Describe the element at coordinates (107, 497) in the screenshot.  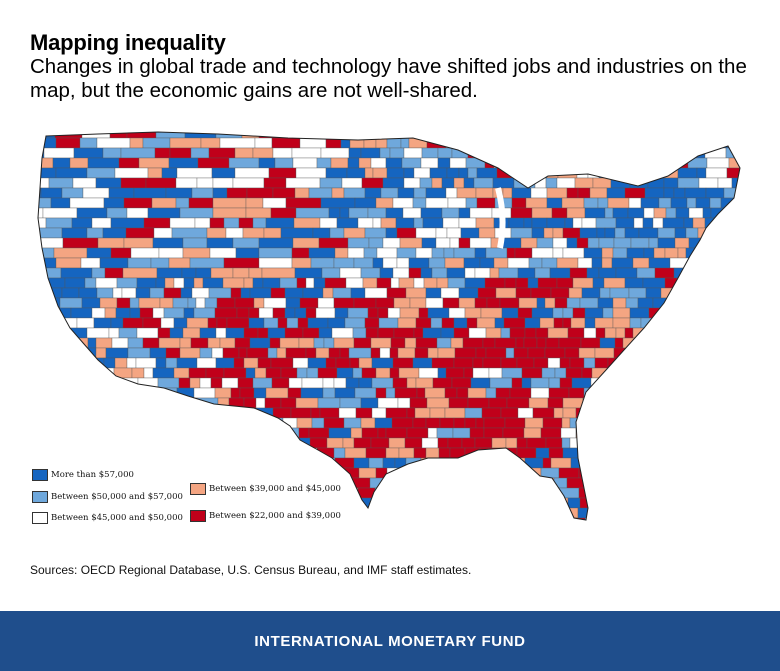
I see `legend-item-50000-57000: Between $50,000 and $57,000` at that location.